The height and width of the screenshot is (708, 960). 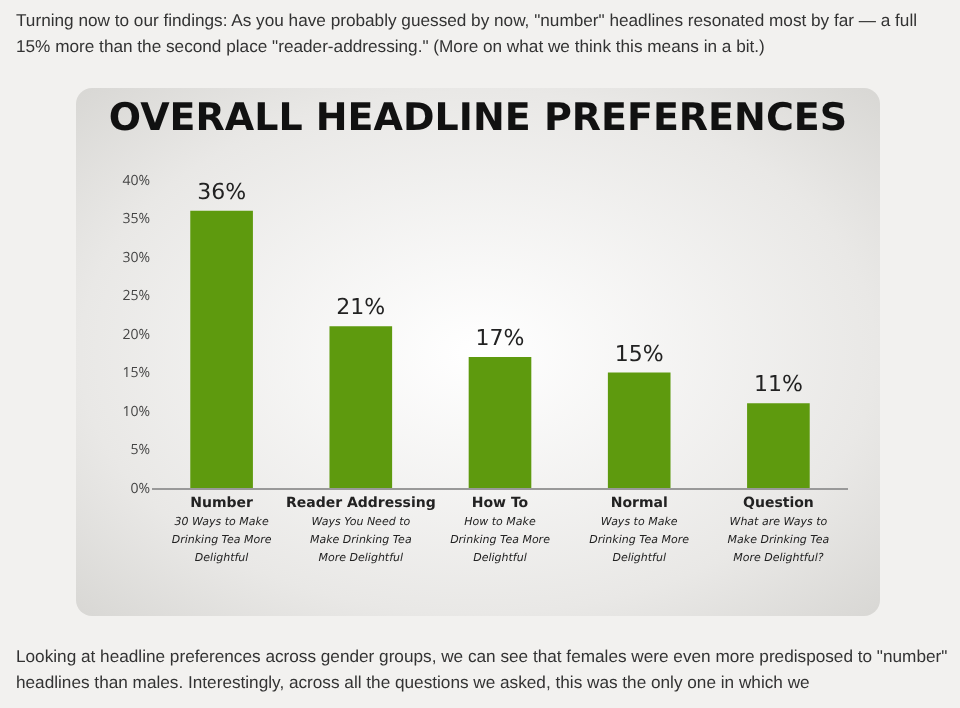 What do you see at coordinates (222, 191) in the screenshot?
I see `data-label: 36%` at bounding box center [222, 191].